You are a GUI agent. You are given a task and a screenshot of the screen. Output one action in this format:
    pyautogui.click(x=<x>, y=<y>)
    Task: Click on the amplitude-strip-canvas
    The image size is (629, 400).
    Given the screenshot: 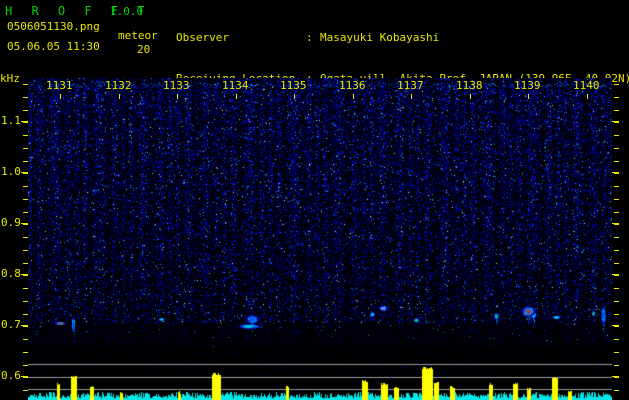 What is the action you would take?
    pyautogui.click(x=320, y=375)
    